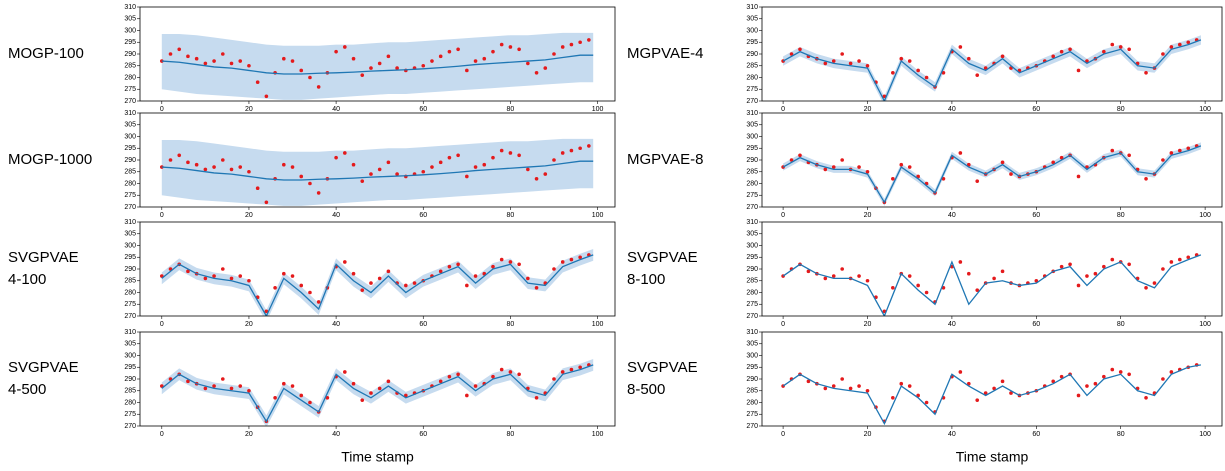 This screenshot has height=471, width=1225. Describe the element at coordinates (43, 257) in the screenshot. I see `panel-label: SVGPVAE` at that location.